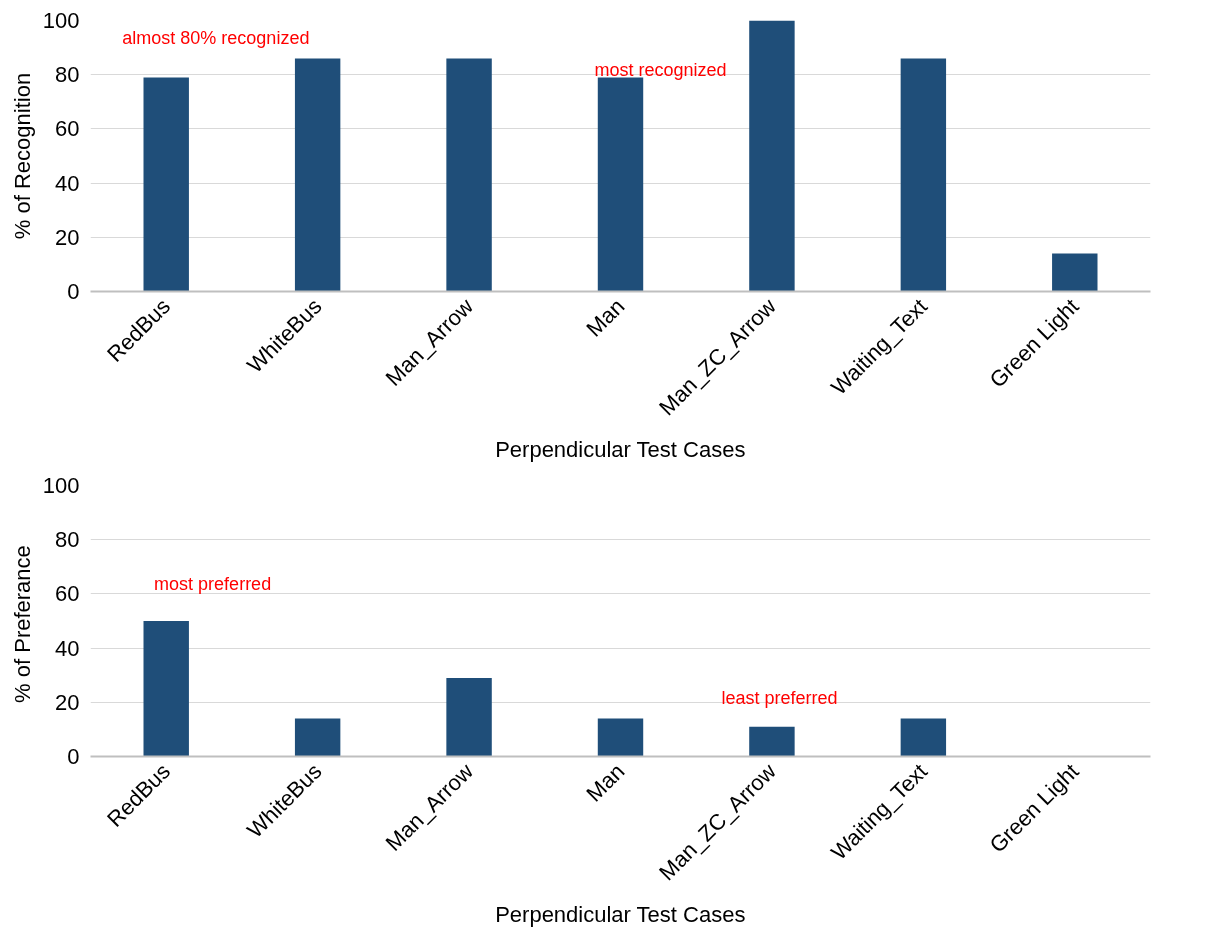 The image size is (1209, 949). I want to click on y-axis-title: % of Recognition, so click(22, 156).